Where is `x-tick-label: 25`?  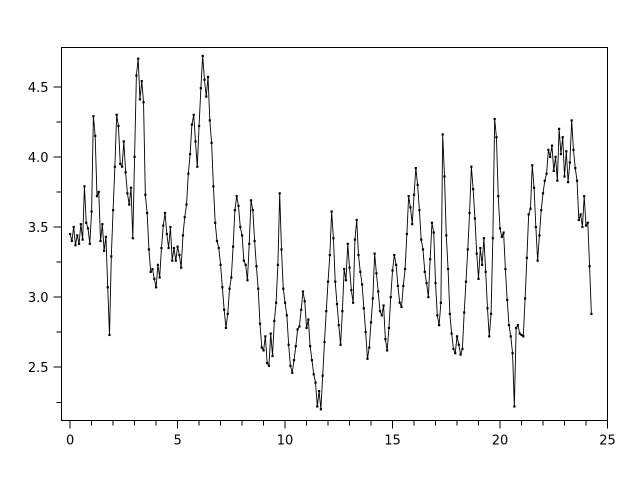 x-tick-label: 25 is located at coordinates (607, 441).